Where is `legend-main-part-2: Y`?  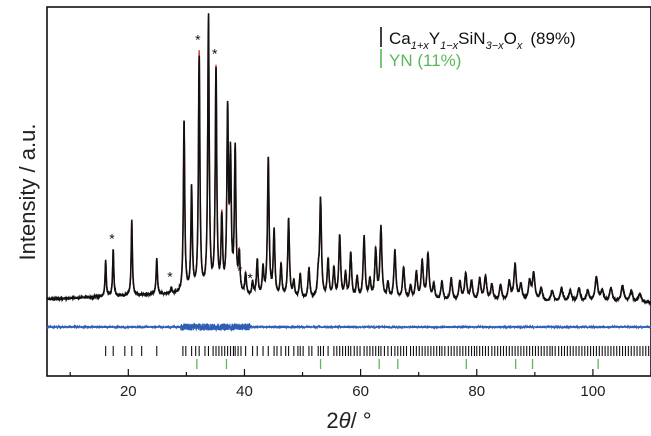
legend-main-part-2: Y is located at coordinates (434, 38).